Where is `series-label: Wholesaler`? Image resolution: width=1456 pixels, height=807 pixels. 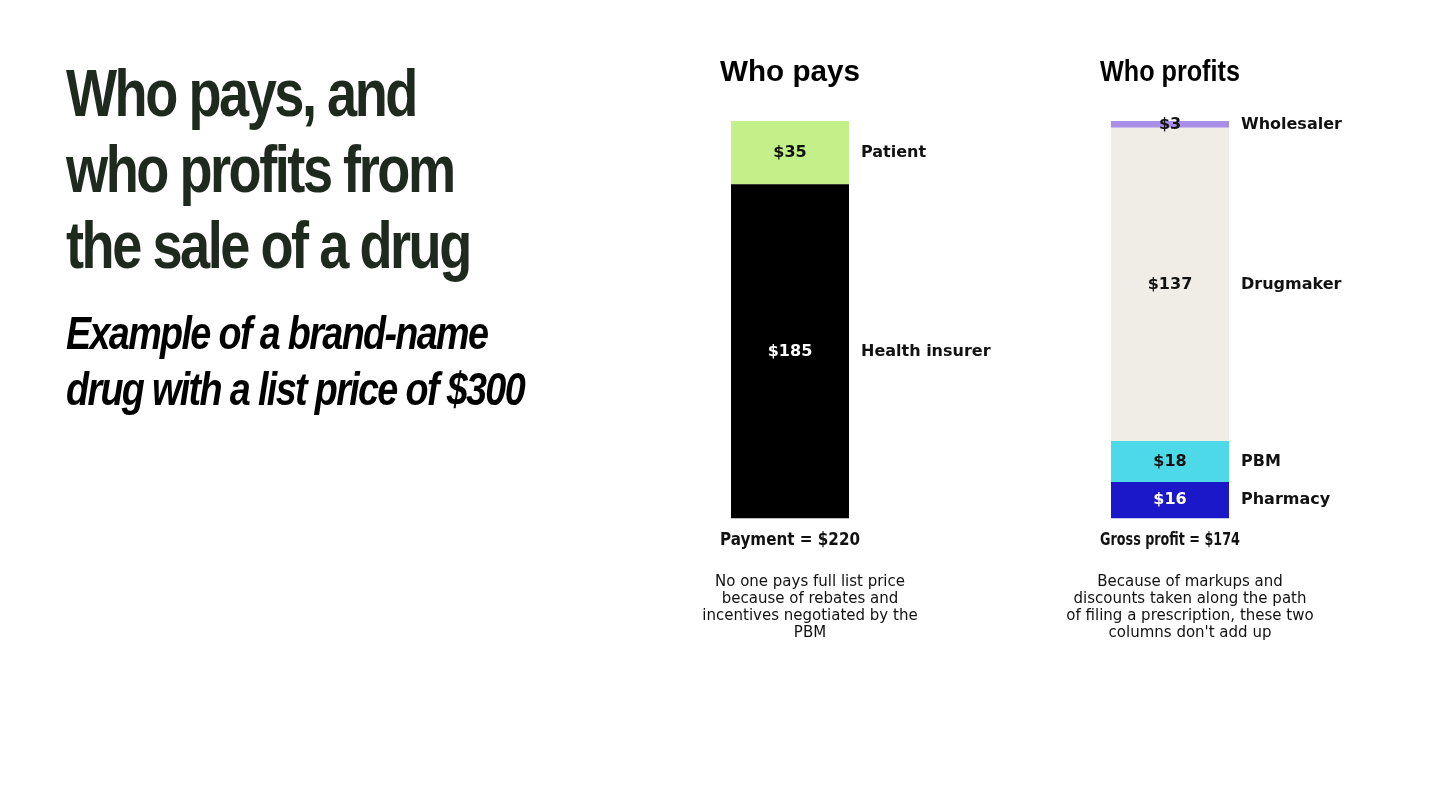
series-label: Wholesaler is located at coordinates (1292, 123).